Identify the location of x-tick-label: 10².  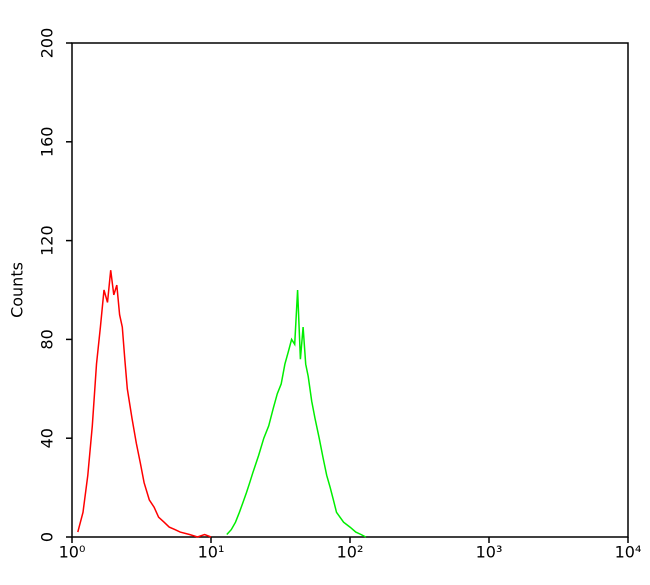
(350, 552).